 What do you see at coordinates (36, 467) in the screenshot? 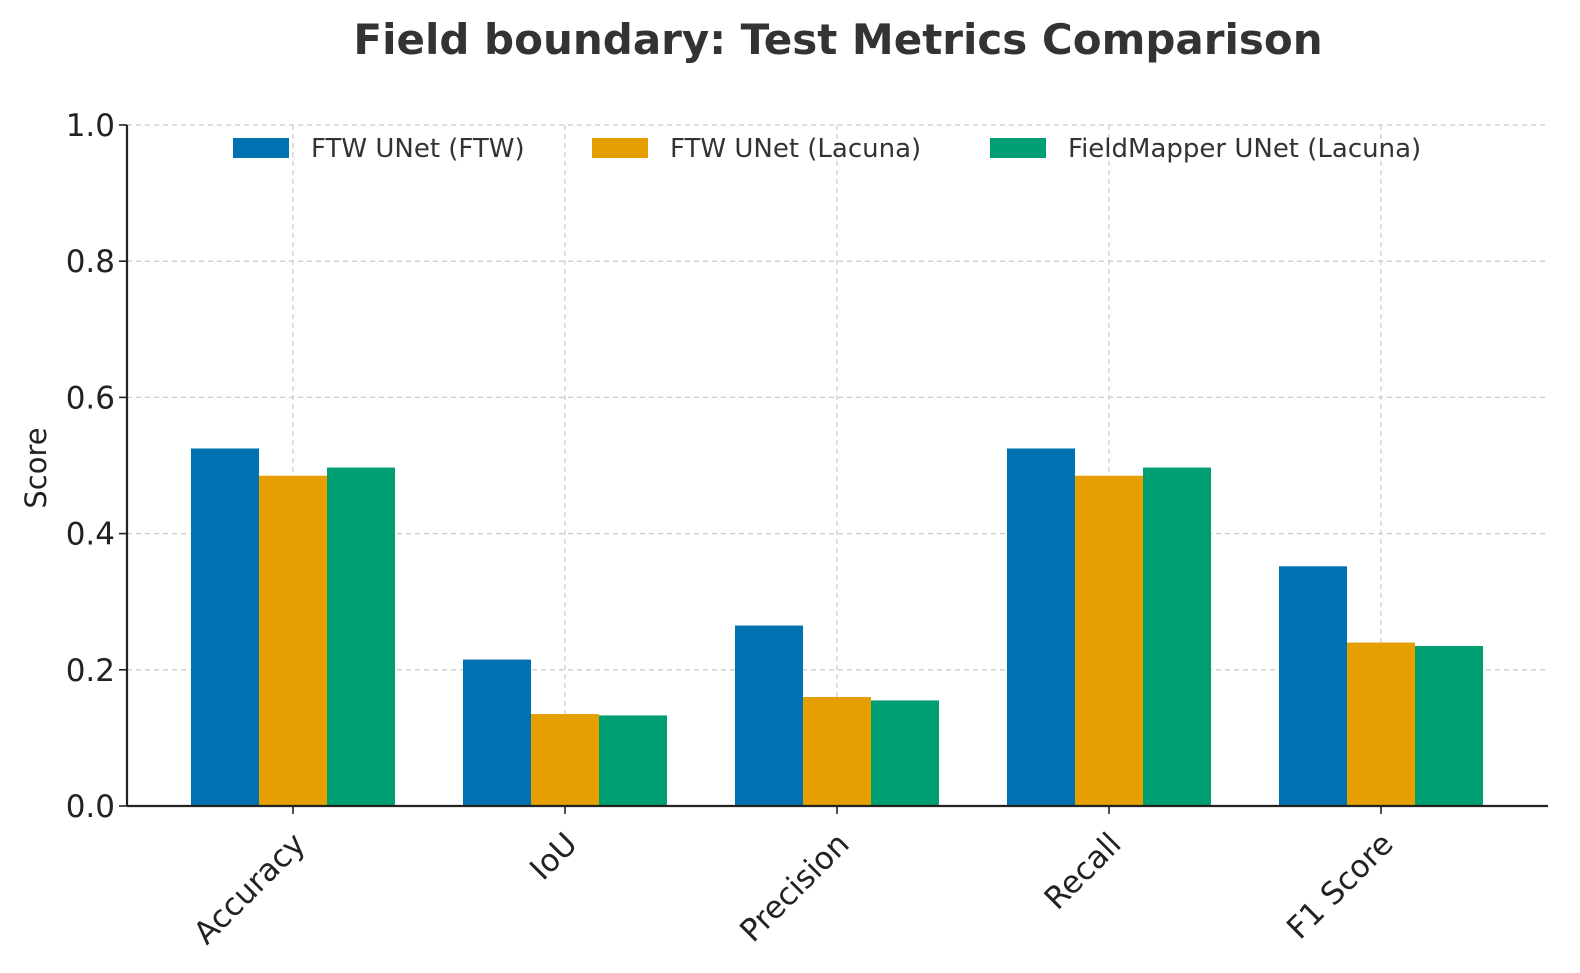
I see `y-axis-label: Score` at bounding box center [36, 467].